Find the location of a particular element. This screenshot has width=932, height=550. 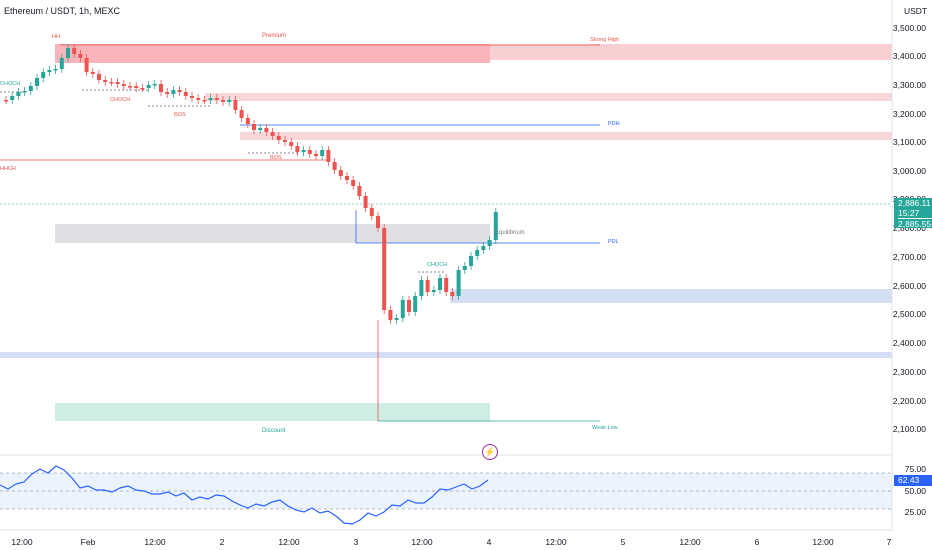

time-tick: 4 is located at coordinates (489, 542).